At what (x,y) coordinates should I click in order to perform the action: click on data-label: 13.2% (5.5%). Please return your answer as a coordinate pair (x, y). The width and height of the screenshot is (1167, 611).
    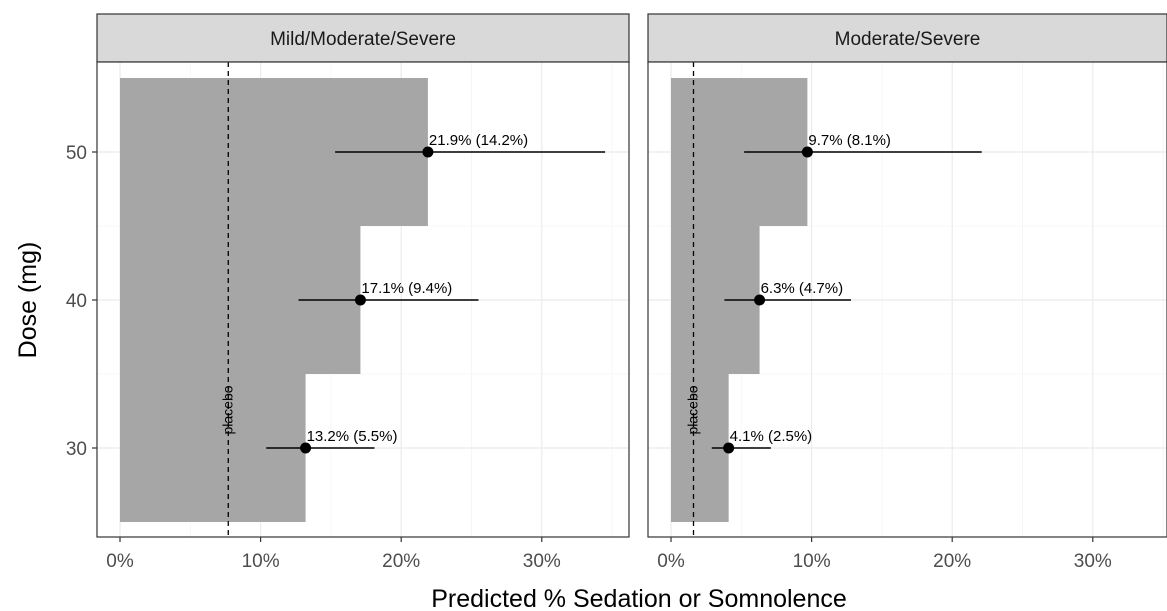
    Looking at the image, I should click on (352, 436).